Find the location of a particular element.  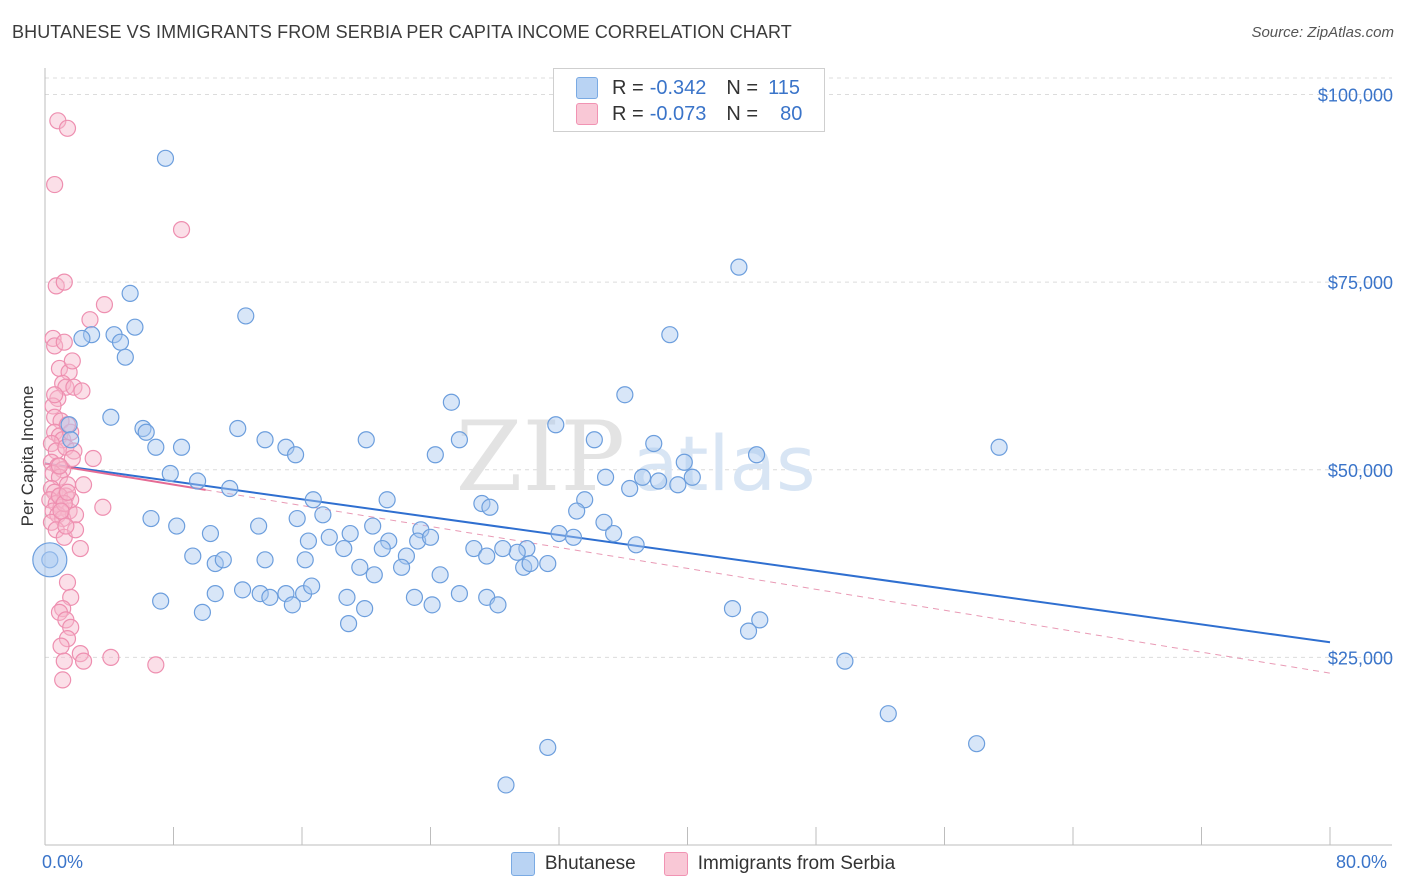

y-tick-label: $100,000 is located at coordinates (1355, 96).